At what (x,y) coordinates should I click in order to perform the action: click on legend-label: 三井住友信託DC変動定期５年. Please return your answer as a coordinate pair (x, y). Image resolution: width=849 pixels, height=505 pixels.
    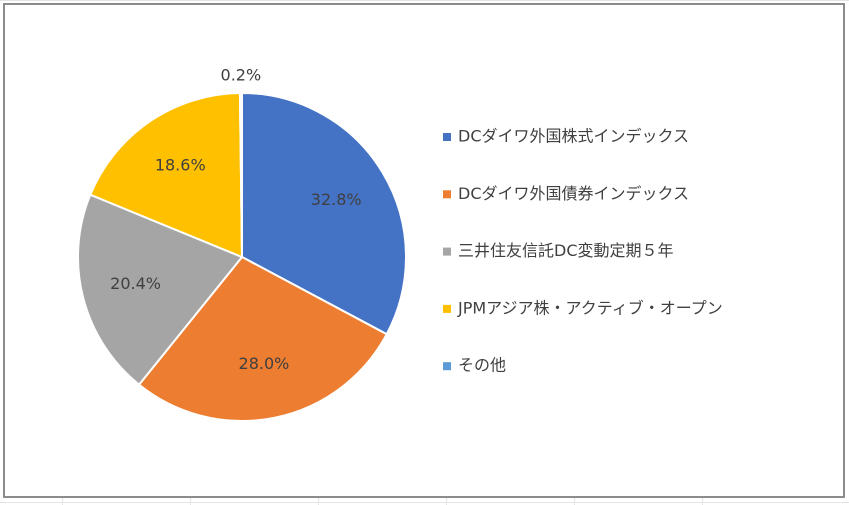
    Looking at the image, I should click on (566, 250).